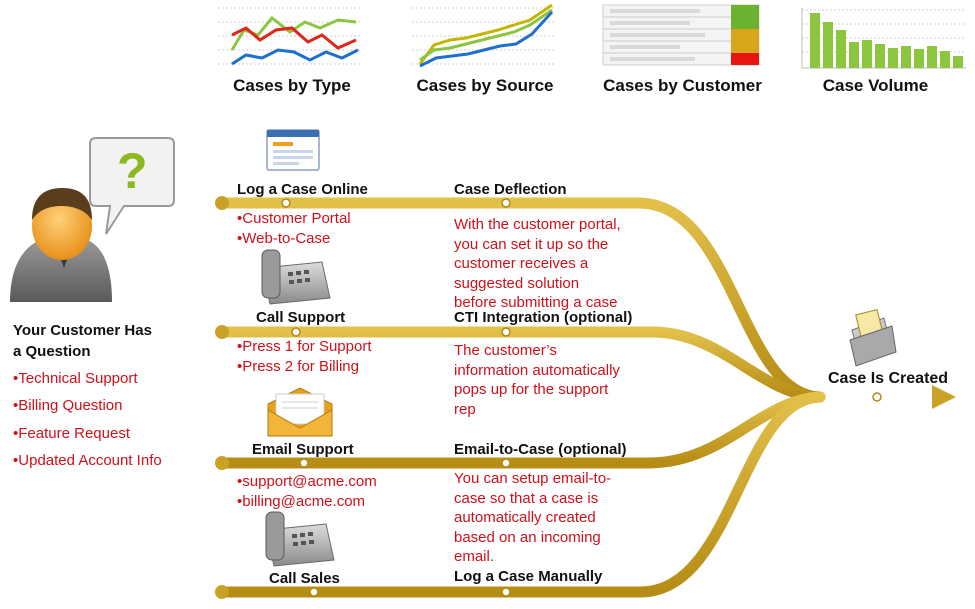 Image resolution: width=975 pixels, height=609 pixels. Describe the element at coordinates (292, 85) in the screenshot. I see `thumb-label-type: Cases by Type` at that location.